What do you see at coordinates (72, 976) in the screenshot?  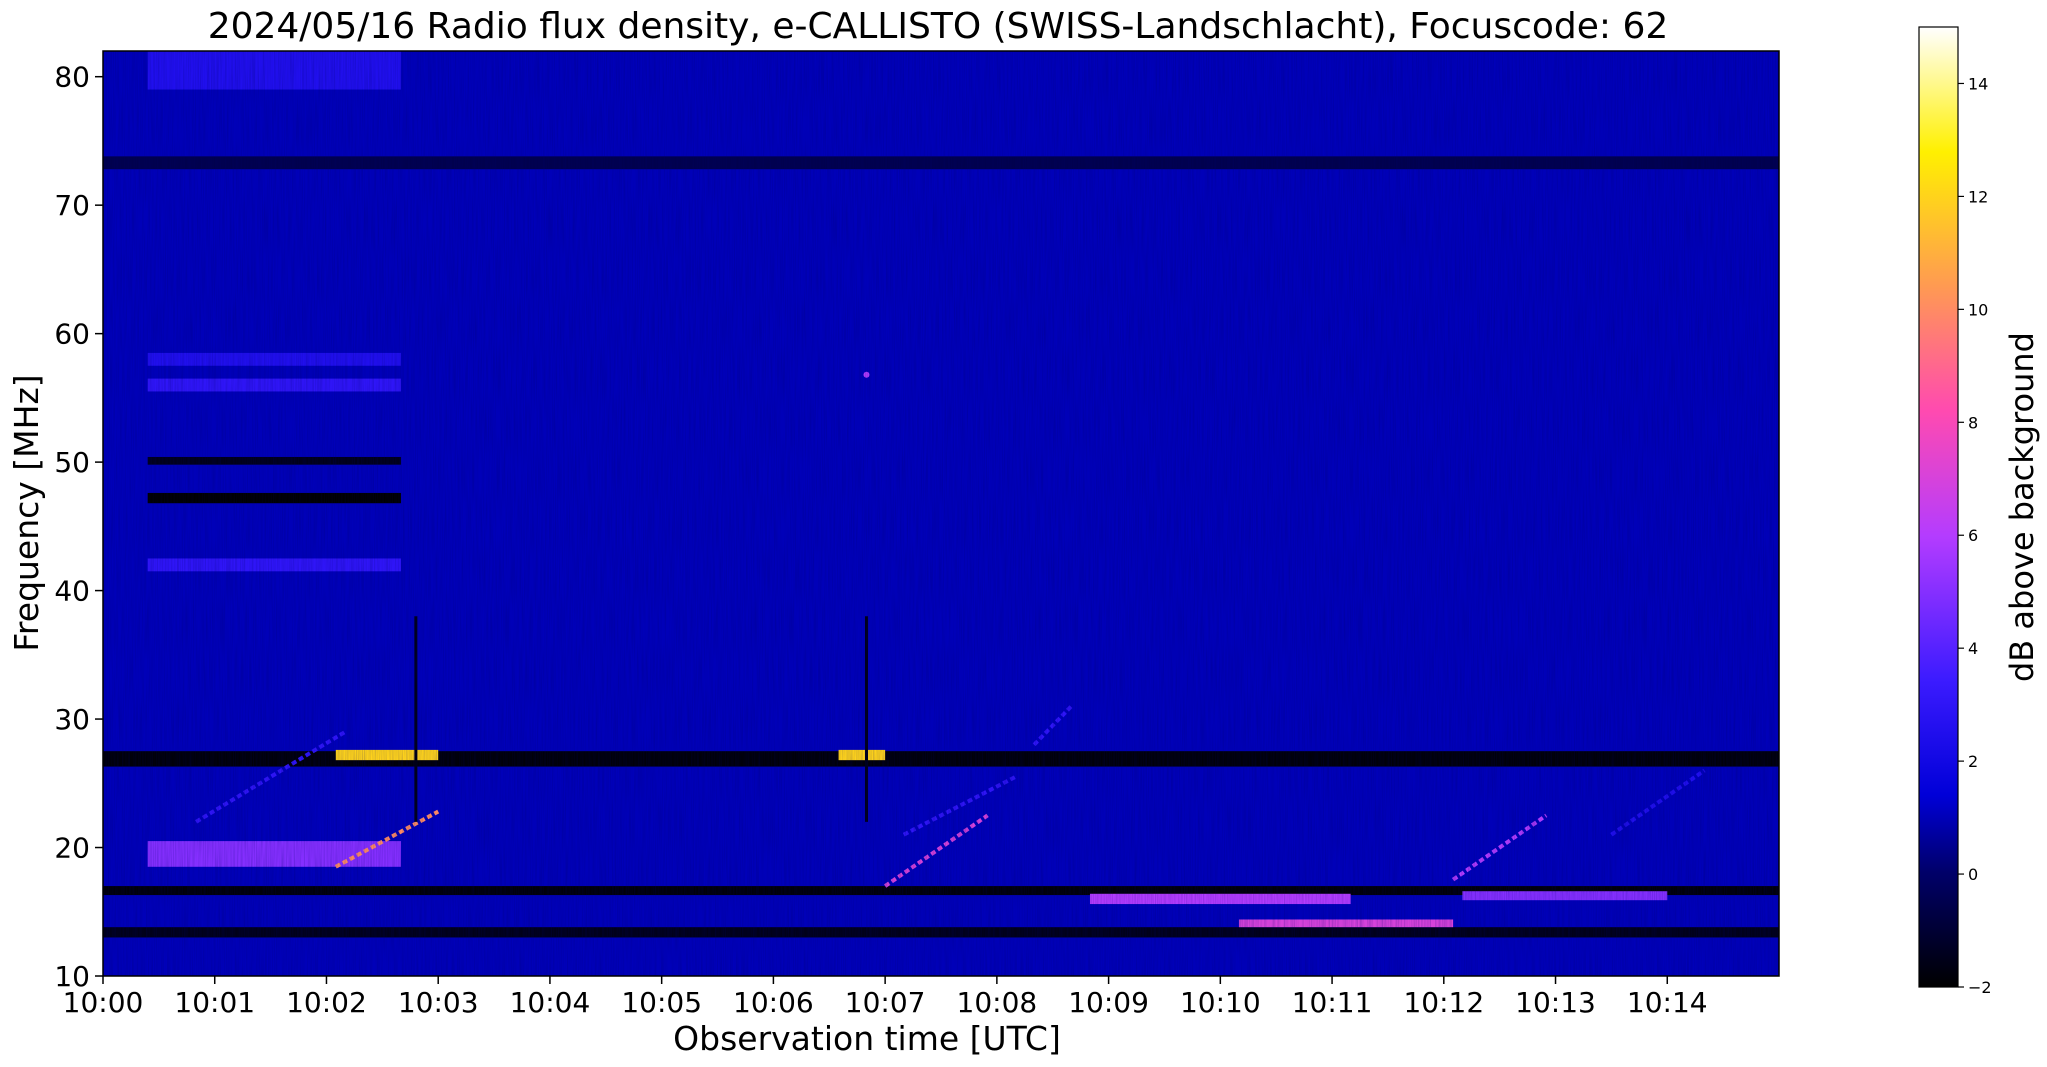 I see `y-tick-label: 10` at bounding box center [72, 976].